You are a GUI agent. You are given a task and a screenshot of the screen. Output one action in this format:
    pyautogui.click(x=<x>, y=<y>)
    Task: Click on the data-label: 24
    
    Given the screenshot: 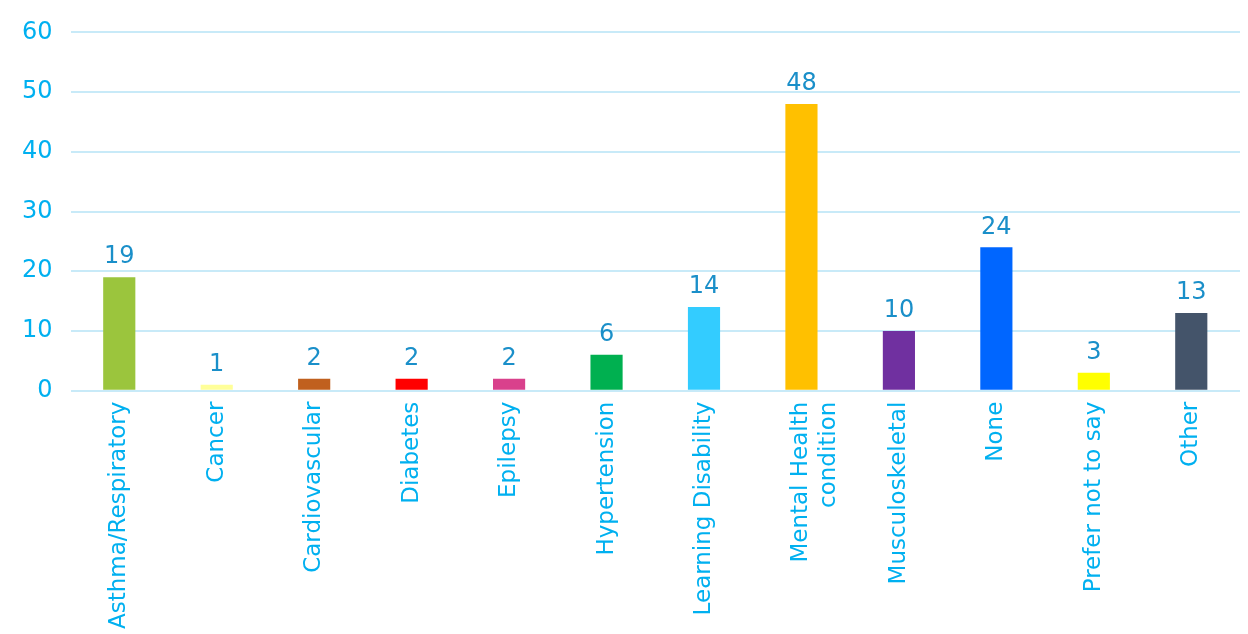 What is the action you would take?
    pyautogui.click(x=996, y=225)
    